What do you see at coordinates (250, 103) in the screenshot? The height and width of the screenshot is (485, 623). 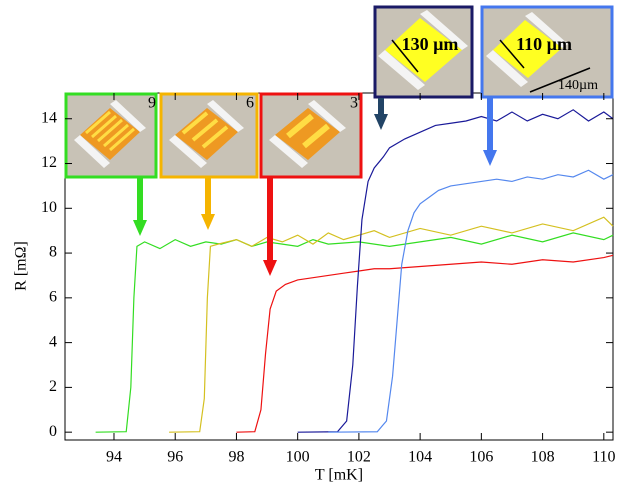 I see `inset-label: 6` at bounding box center [250, 103].